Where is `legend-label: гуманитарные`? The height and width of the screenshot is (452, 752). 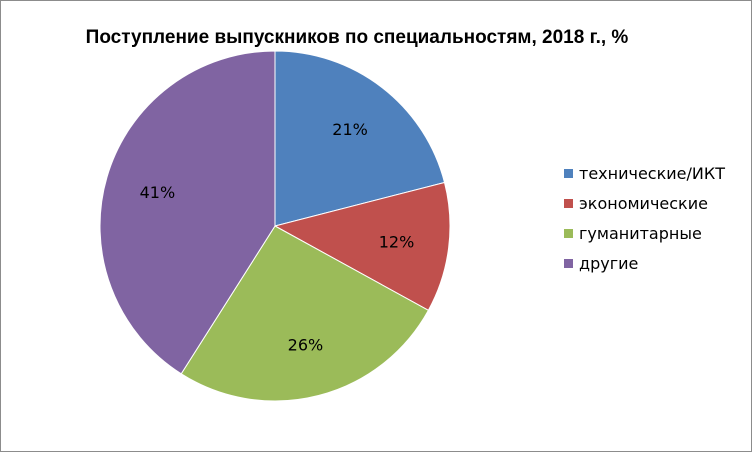 legend-label: гуманитарные is located at coordinates (640, 233).